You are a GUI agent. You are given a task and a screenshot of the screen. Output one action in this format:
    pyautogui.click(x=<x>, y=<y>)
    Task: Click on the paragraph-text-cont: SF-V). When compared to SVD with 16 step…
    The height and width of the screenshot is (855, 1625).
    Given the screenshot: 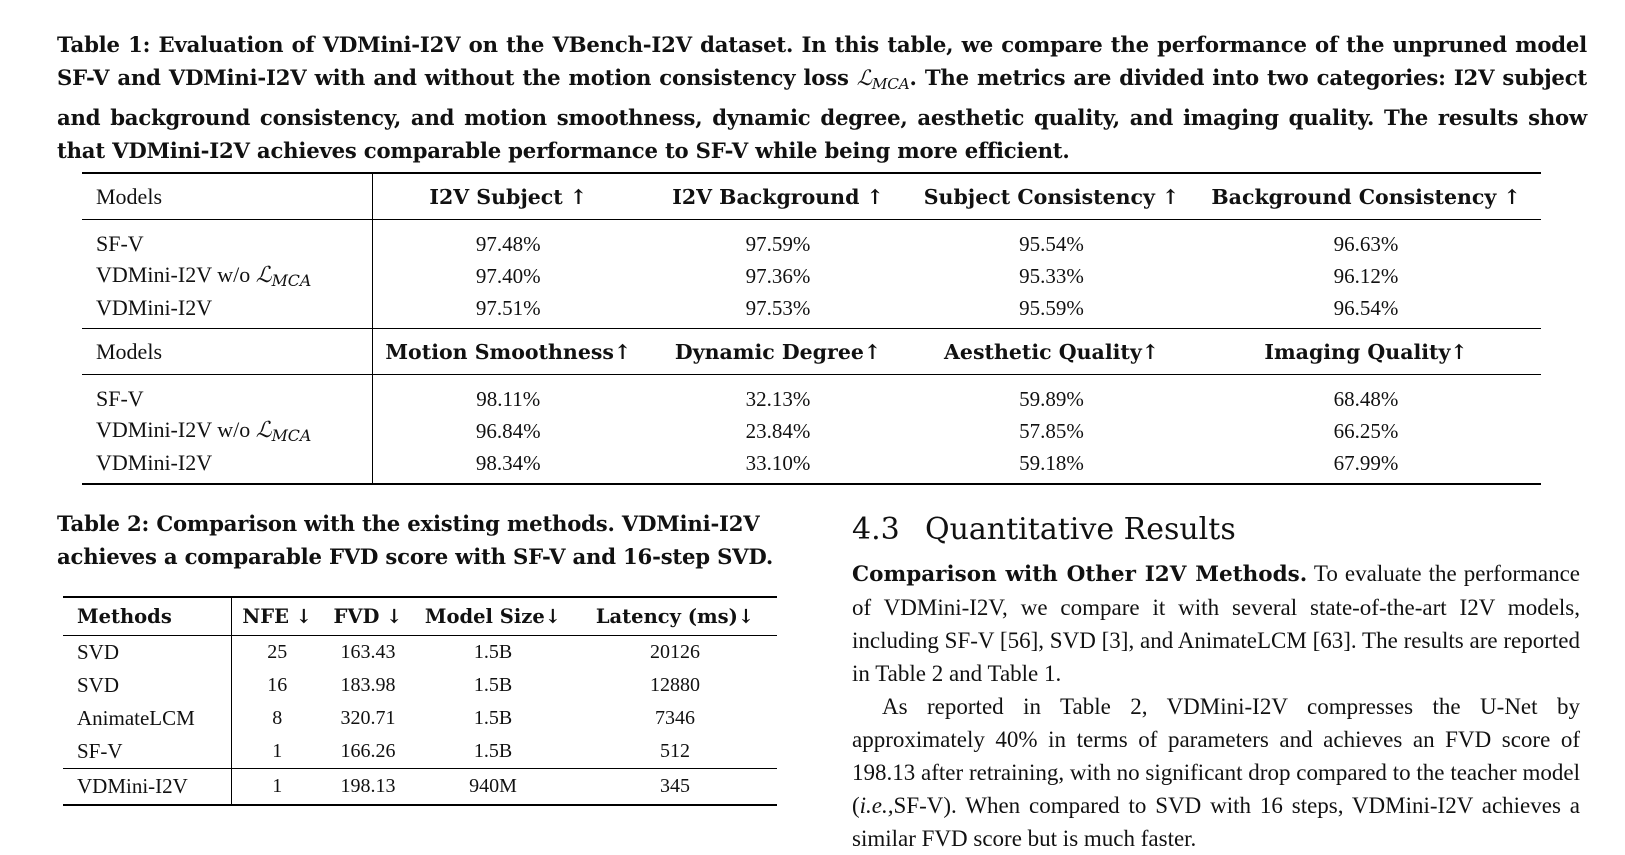 What is the action you would take?
    pyautogui.click(x=1216, y=822)
    